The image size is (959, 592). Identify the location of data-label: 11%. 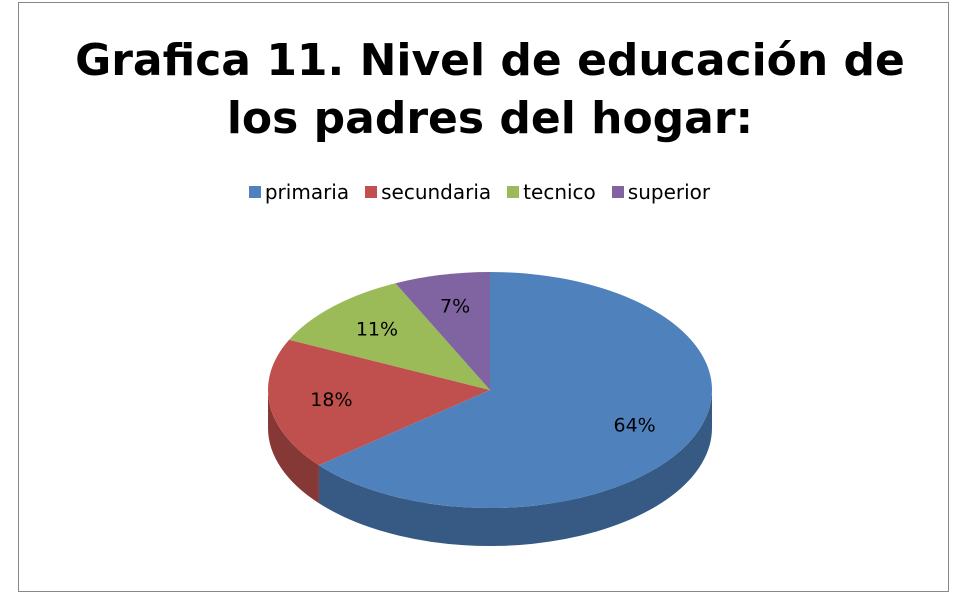
(377, 329).